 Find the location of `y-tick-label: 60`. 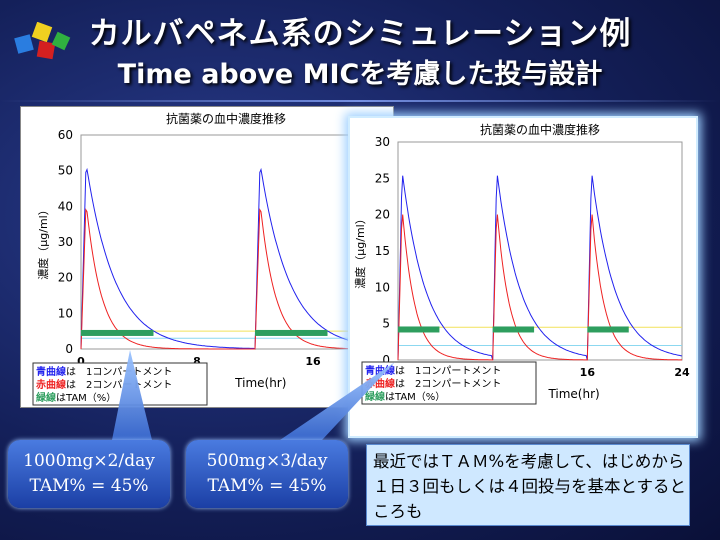

y-tick-label: 60 is located at coordinates (65, 135).